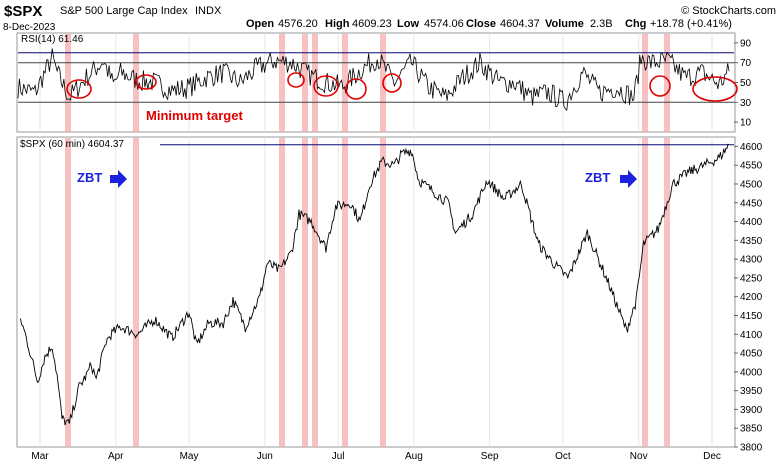 This screenshot has width=780, height=465. Describe the element at coordinates (751, 297) in the screenshot. I see `price-y-tick-label: 4200` at that location.